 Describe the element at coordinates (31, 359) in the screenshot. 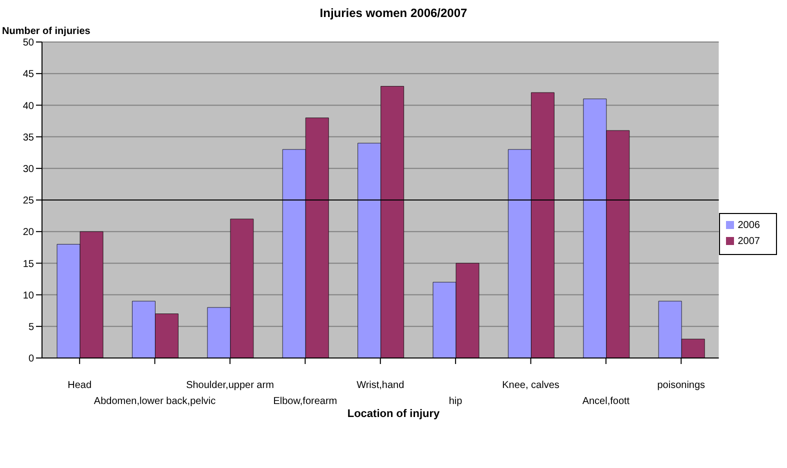

I see `y-tick-label: 0` at that location.